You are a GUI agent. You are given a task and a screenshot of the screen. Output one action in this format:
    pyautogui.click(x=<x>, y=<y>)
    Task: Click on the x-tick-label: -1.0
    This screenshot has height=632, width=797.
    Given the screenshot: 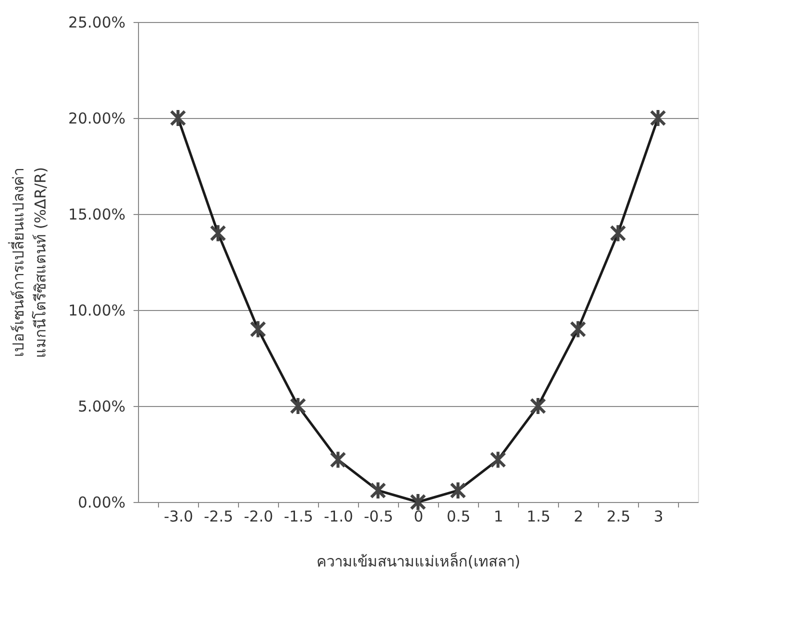 What is the action you would take?
    pyautogui.click(x=339, y=517)
    